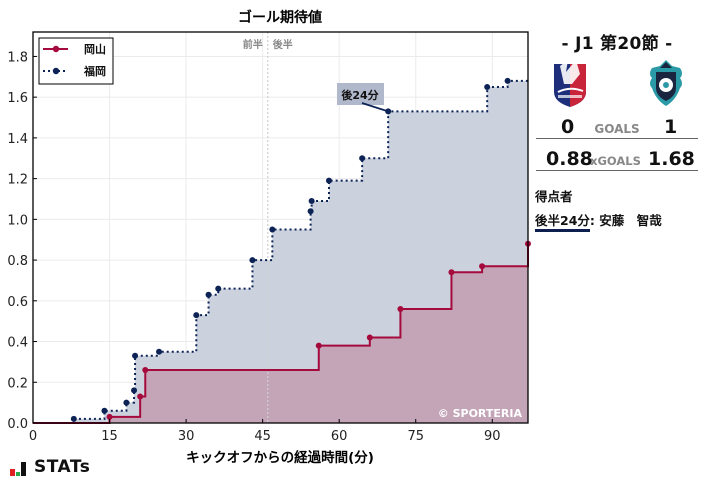 This screenshot has width=707, height=479. Describe the element at coordinates (253, 44) in the screenshot. I see `svg-text: 前半` at that location.